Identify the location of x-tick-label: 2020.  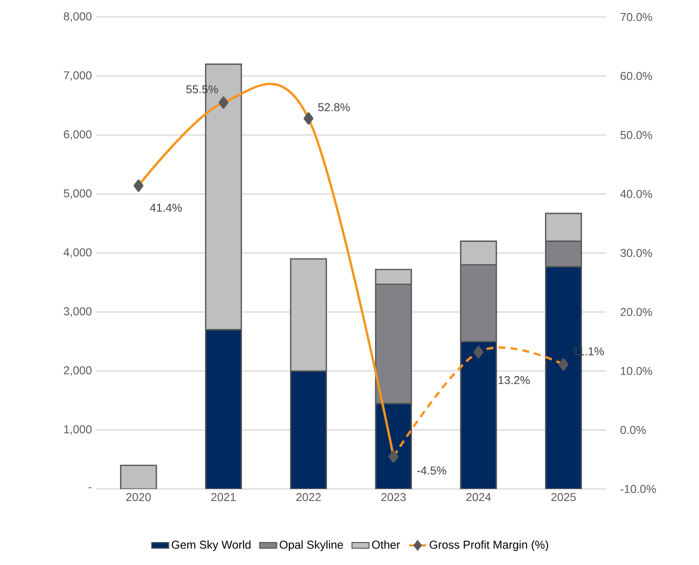
(138, 497).